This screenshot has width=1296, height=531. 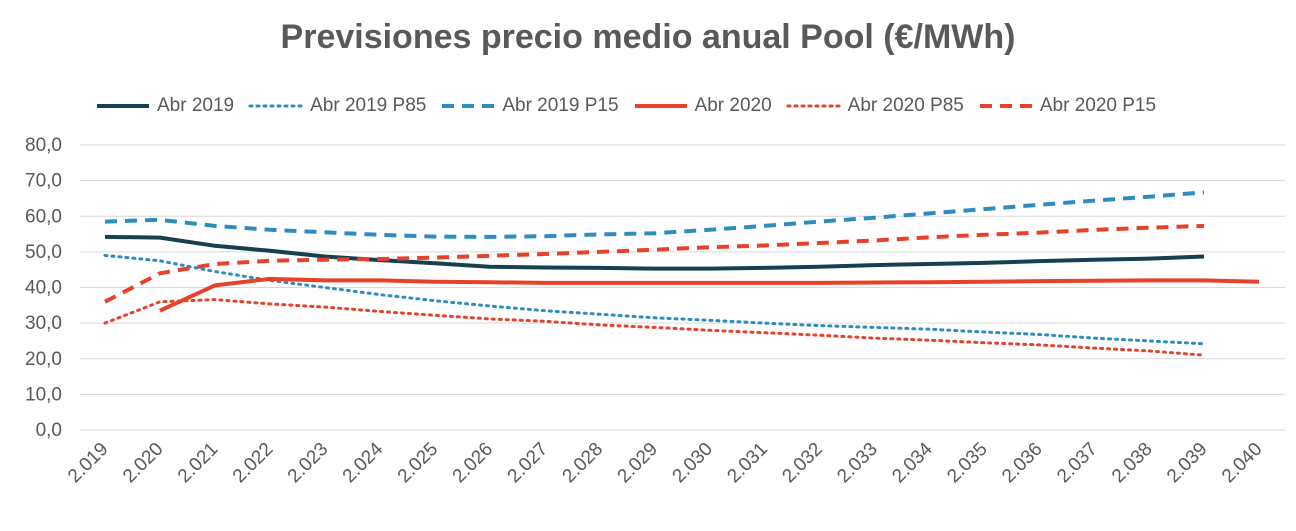 What do you see at coordinates (418, 463) in the screenshot?
I see `x-tick-label: 2.025` at bounding box center [418, 463].